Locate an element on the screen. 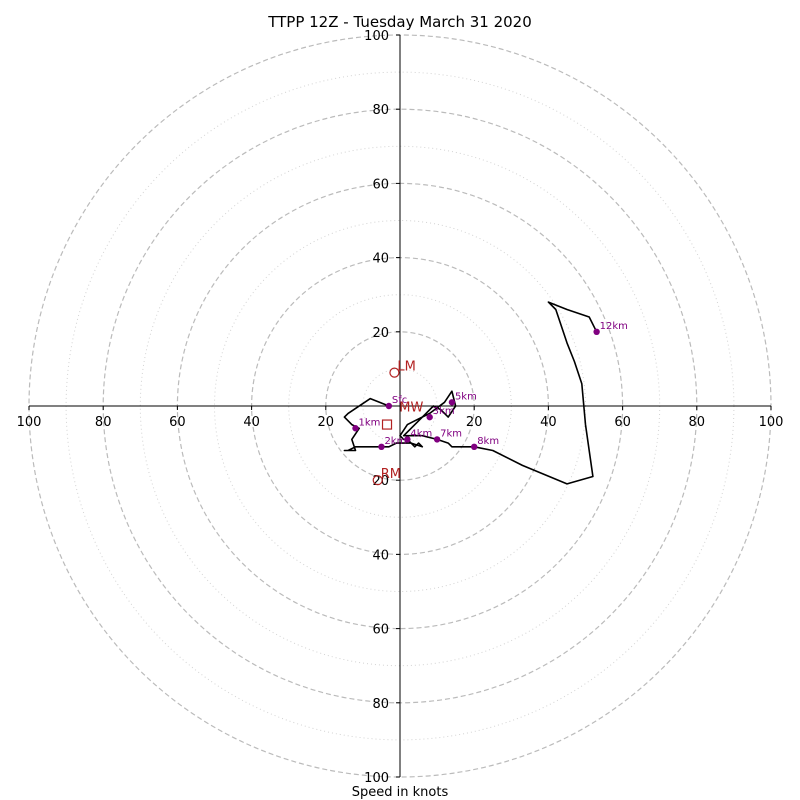 The height and width of the screenshot is (800, 800). hodograph-trace is located at coordinates (470, 393).